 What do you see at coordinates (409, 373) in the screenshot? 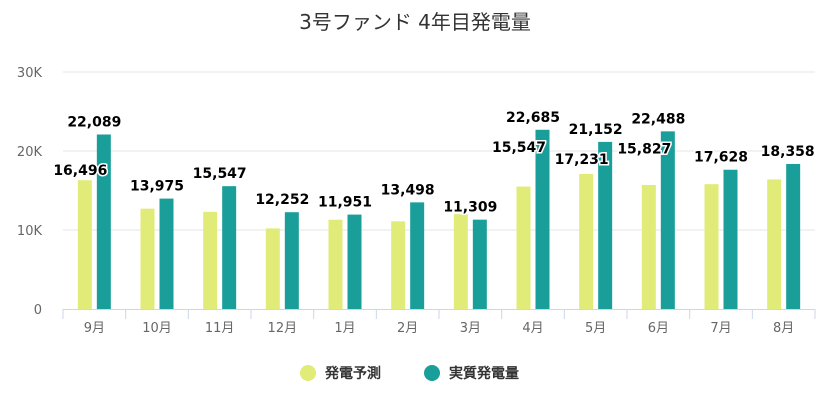
I see `legend: 発電予測 実質発電量` at bounding box center [409, 373].